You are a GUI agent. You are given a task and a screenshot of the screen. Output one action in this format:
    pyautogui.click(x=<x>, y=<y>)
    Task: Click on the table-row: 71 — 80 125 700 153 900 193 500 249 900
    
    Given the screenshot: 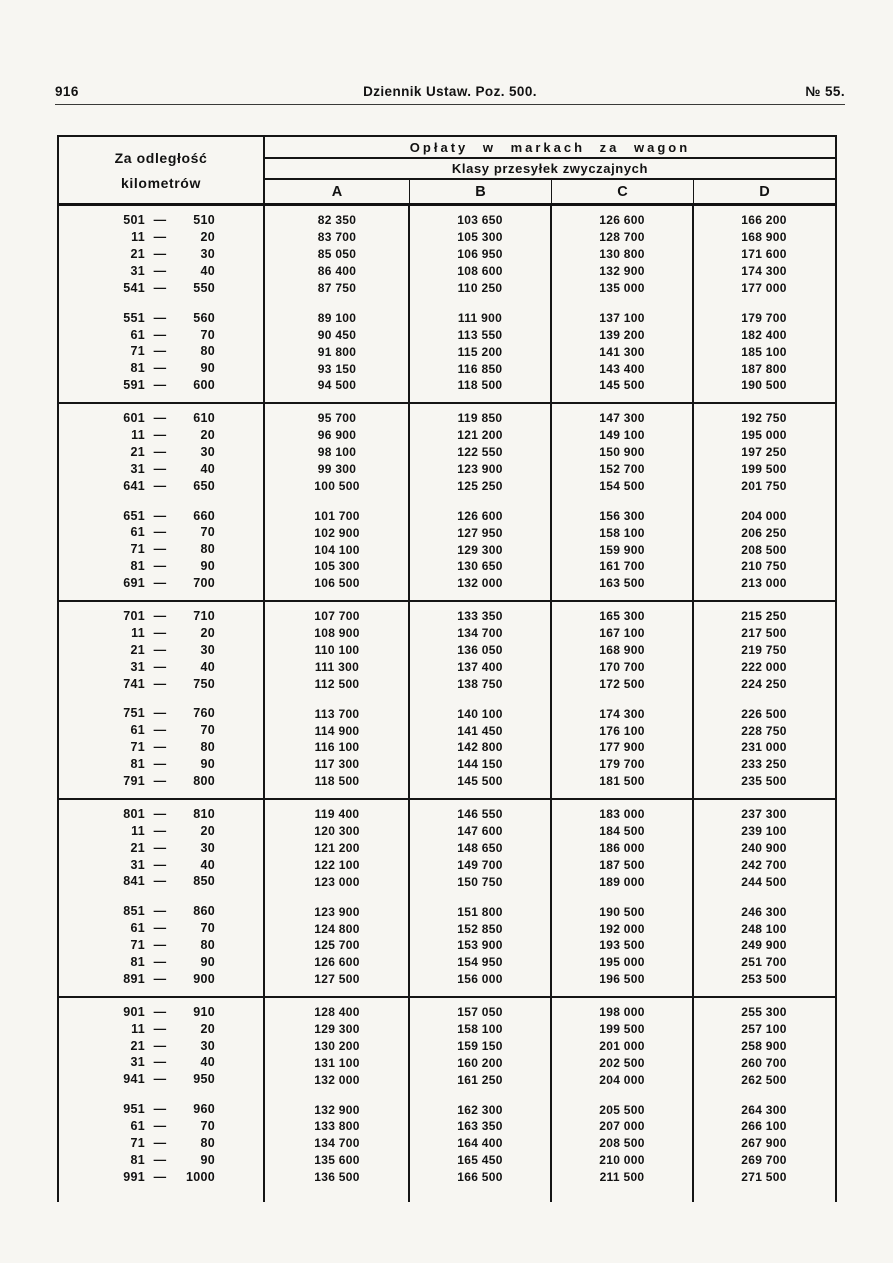 What is the action you would take?
    pyautogui.click(x=447, y=945)
    